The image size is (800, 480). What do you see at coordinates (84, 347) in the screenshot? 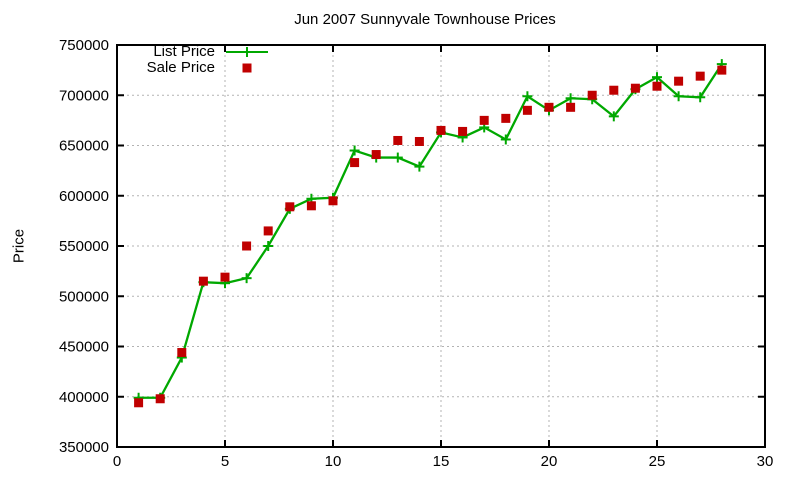
I see `y-tick-label: 450000` at bounding box center [84, 347].